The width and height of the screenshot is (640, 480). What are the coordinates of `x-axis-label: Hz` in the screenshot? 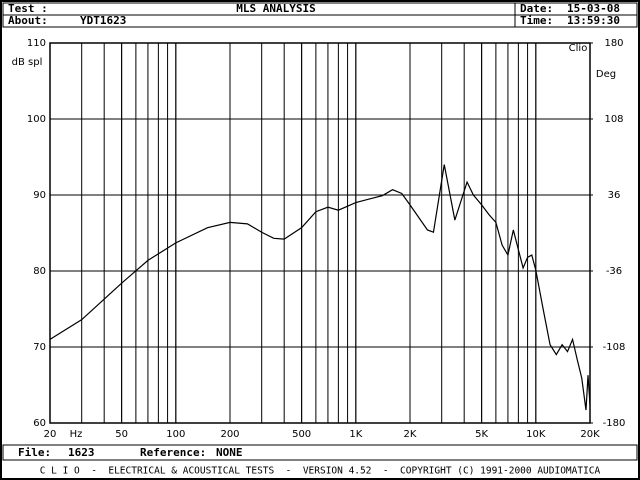 It's located at (76, 434).